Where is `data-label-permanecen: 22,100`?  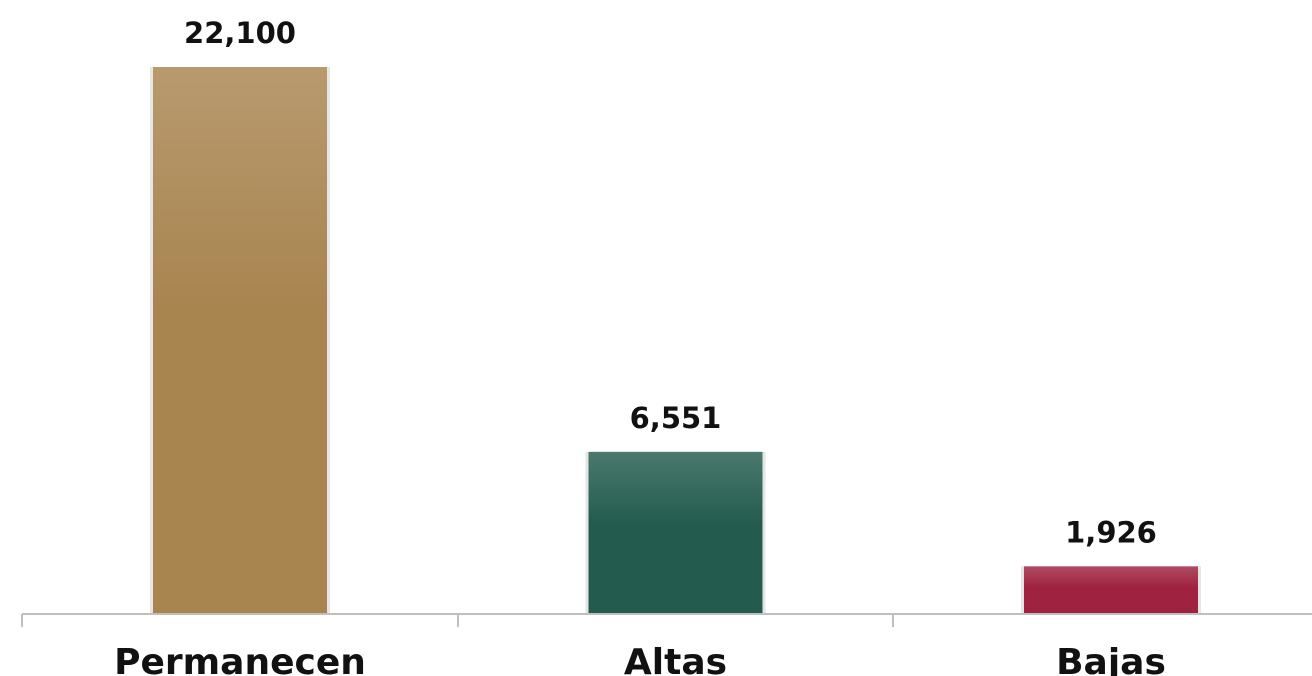
data-label-permanecen: 22,100 is located at coordinates (240, 33).